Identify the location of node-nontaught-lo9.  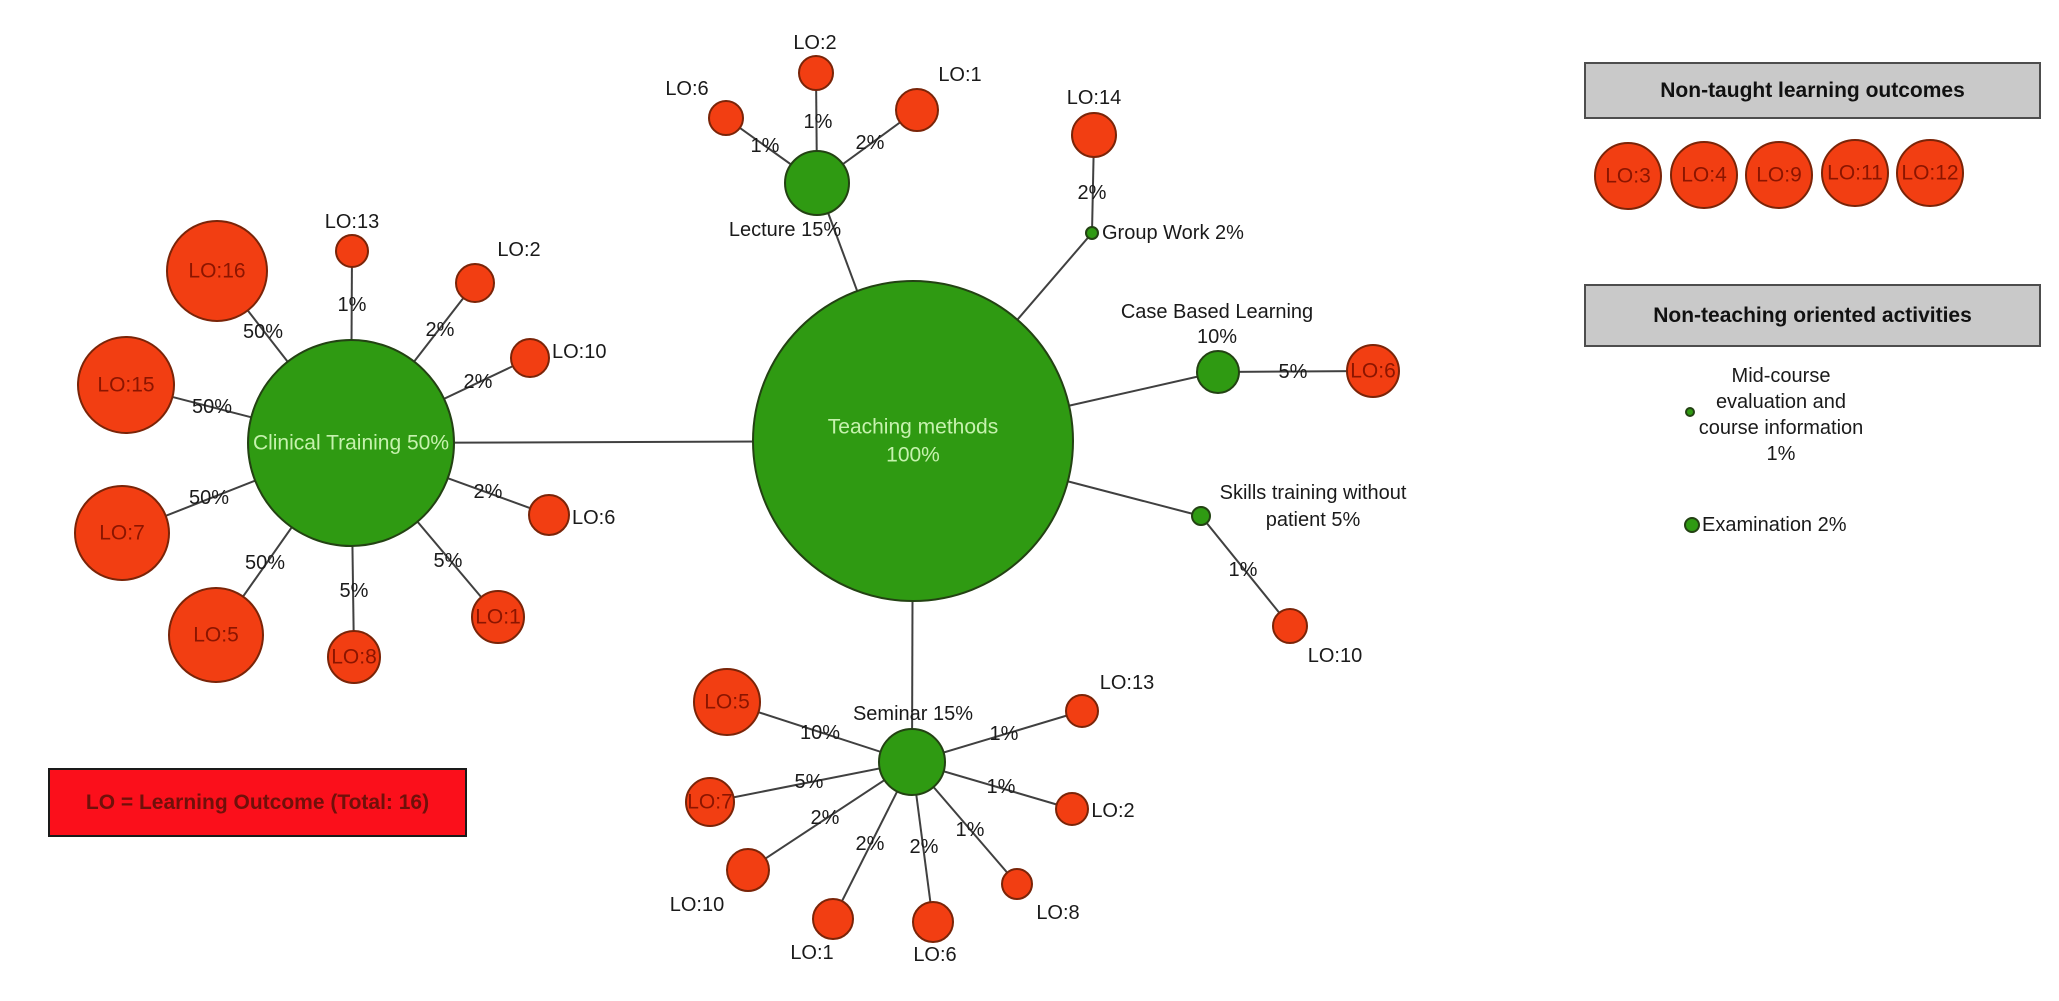
(1779, 175).